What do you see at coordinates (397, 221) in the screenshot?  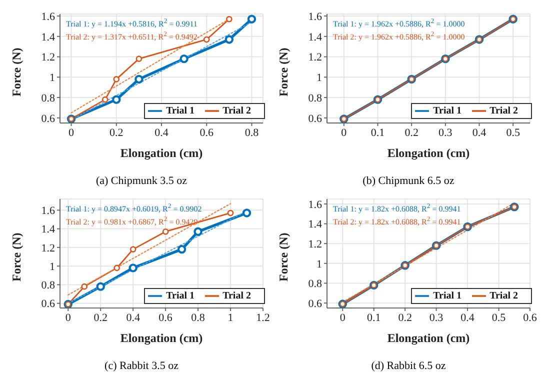 I see `annotation: Trial 2: y = 1.82x +0.6088, R$^{2}$ = 0.9941` at bounding box center [397, 221].